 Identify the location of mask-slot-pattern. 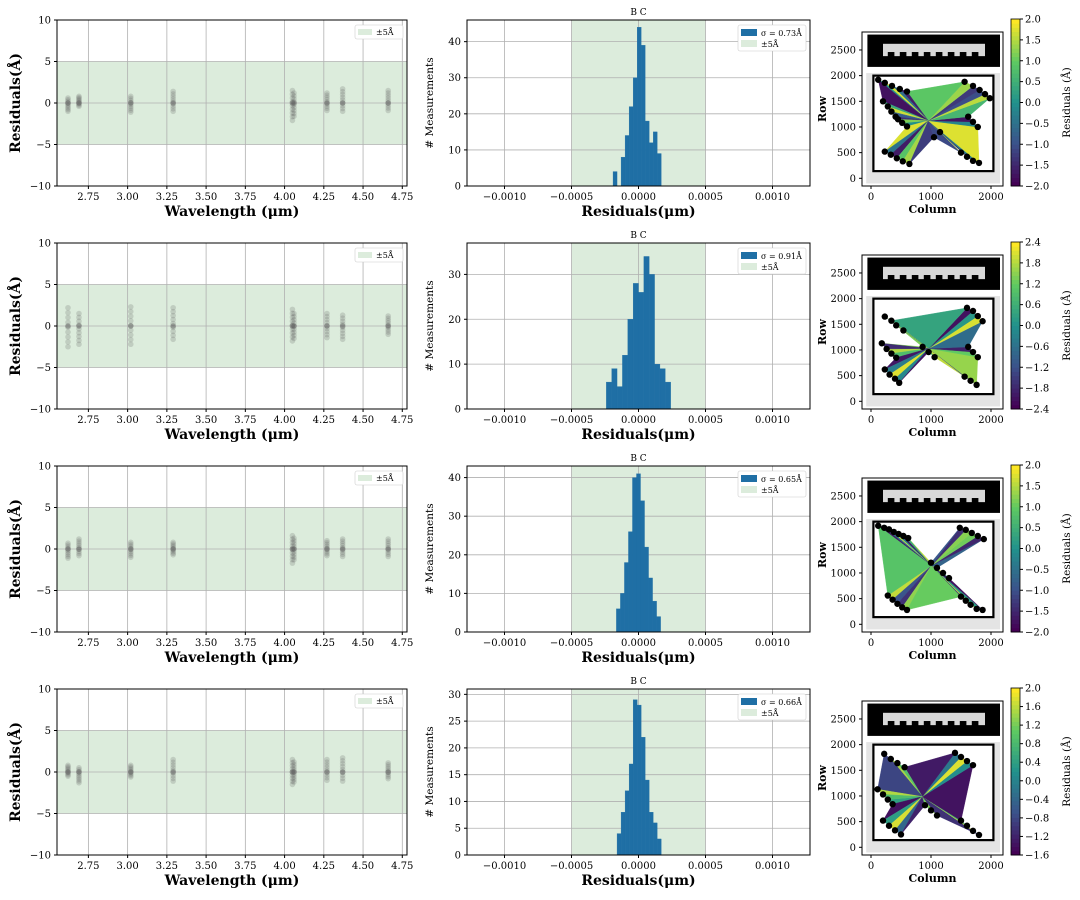
(934, 496).